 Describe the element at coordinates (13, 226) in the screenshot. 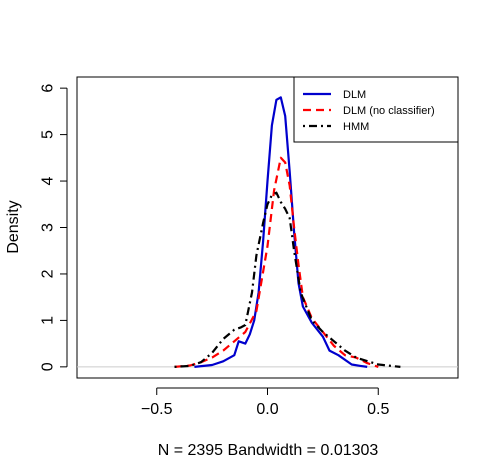

I see `y-axis-title: Density` at that location.